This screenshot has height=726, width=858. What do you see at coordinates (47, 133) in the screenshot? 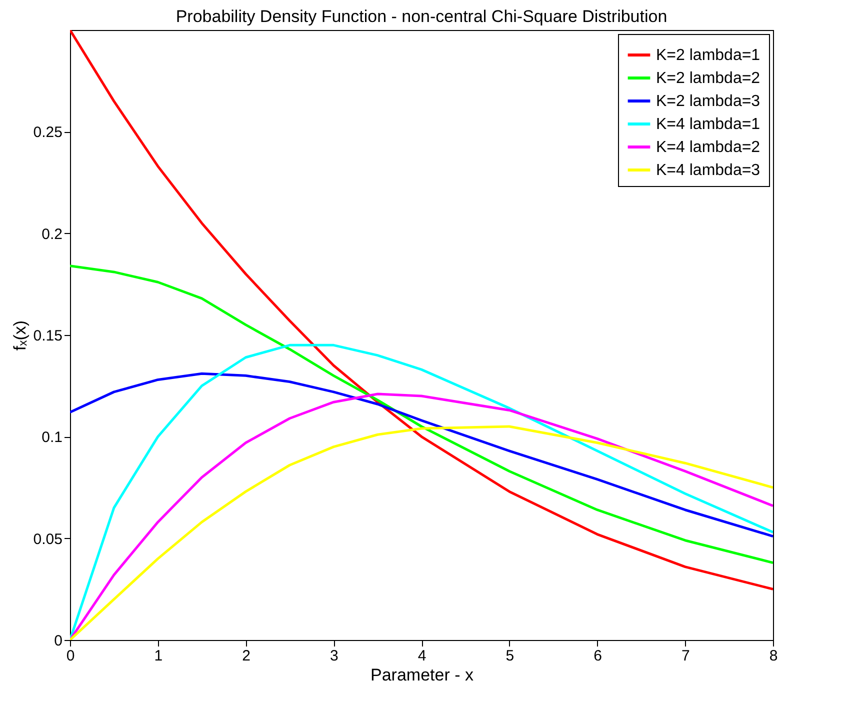
I see `y-tick-label: 0.25` at bounding box center [47, 133].